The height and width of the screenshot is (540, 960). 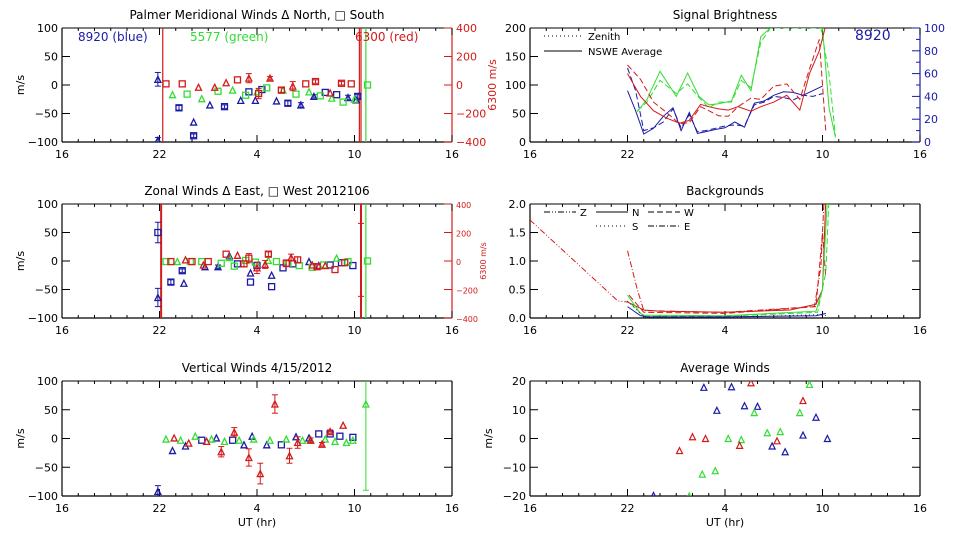 What do you see at coordinates (256, 191) in the screenshot?
I see `chart-title: Zonal Winds Δ East, □ West 2012106` at bounding box center [256, 191].